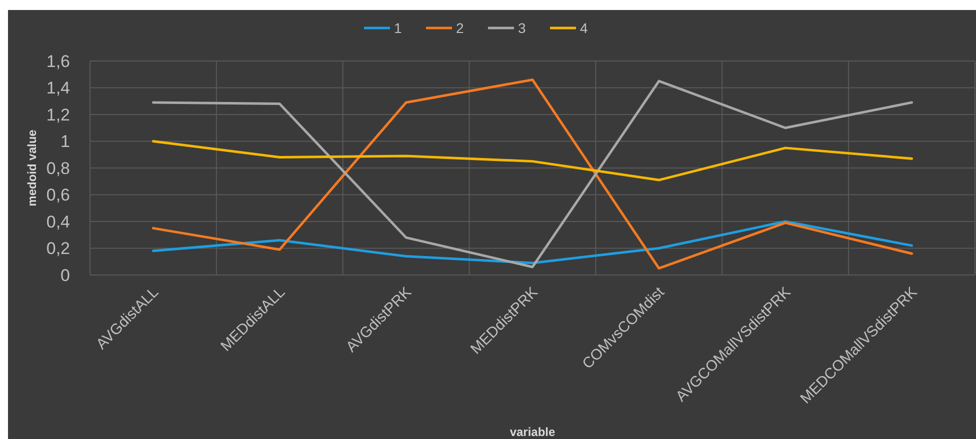 The height and width of the screenshot is (439, 976). Describe the element at coordinates (460, 28) in the screenshot. I see `legend-label: 2` at that location.